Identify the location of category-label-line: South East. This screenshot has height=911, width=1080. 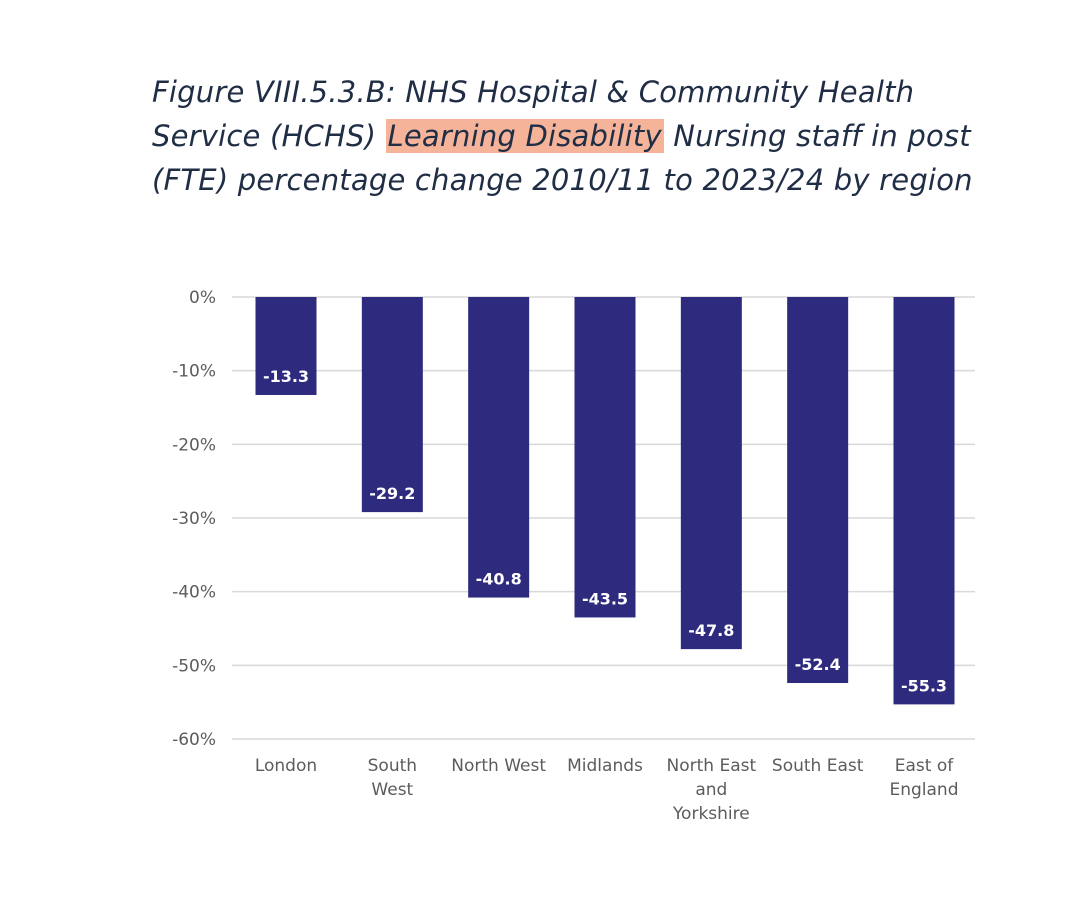
(818, 766).